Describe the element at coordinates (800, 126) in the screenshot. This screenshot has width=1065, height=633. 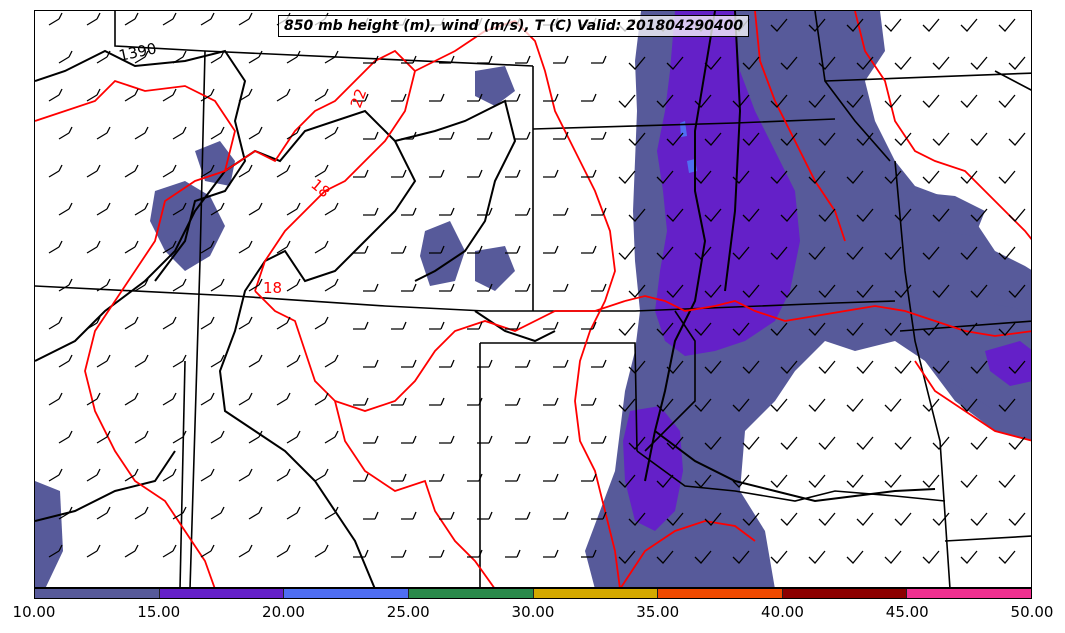
I see `temp-contour-j` at that location.